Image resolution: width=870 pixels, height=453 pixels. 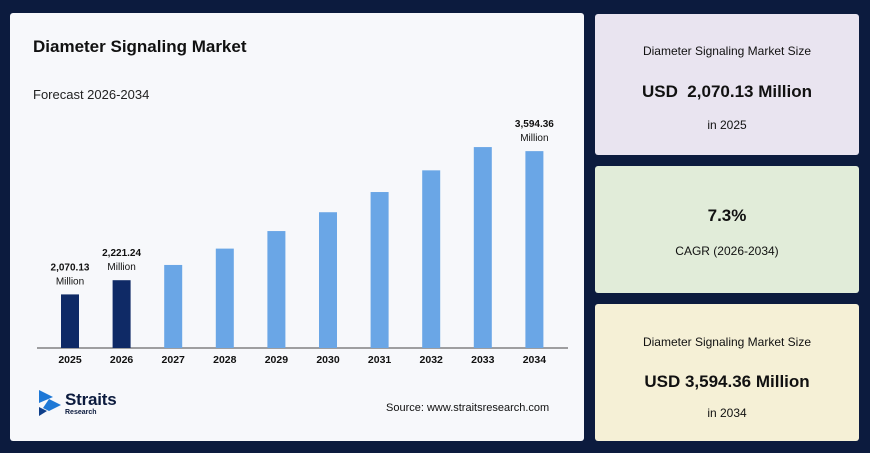 What do you see at coordinates (81, 412) in the screenshot?
I see `logo-subtext: Research` at bounding box center [81, 412].